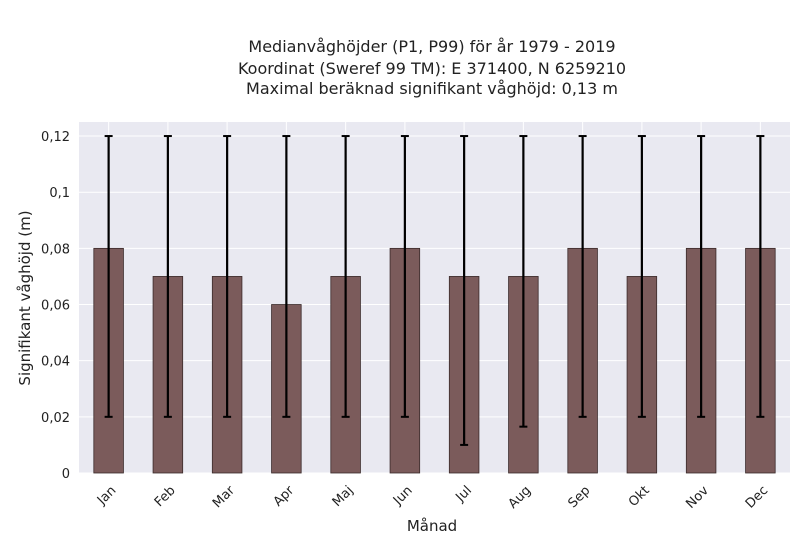 This screenshot has width=800, height=550. Describe the element at coordinates (106, 495) in the screenshot. I see `x-tick-label: Jan` at that location.